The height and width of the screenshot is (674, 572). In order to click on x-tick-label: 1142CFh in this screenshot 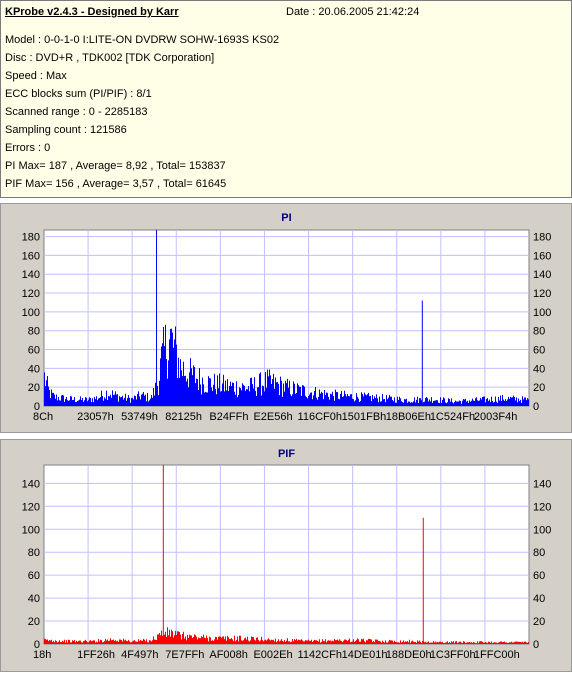, I will do `click(320, 655)`.